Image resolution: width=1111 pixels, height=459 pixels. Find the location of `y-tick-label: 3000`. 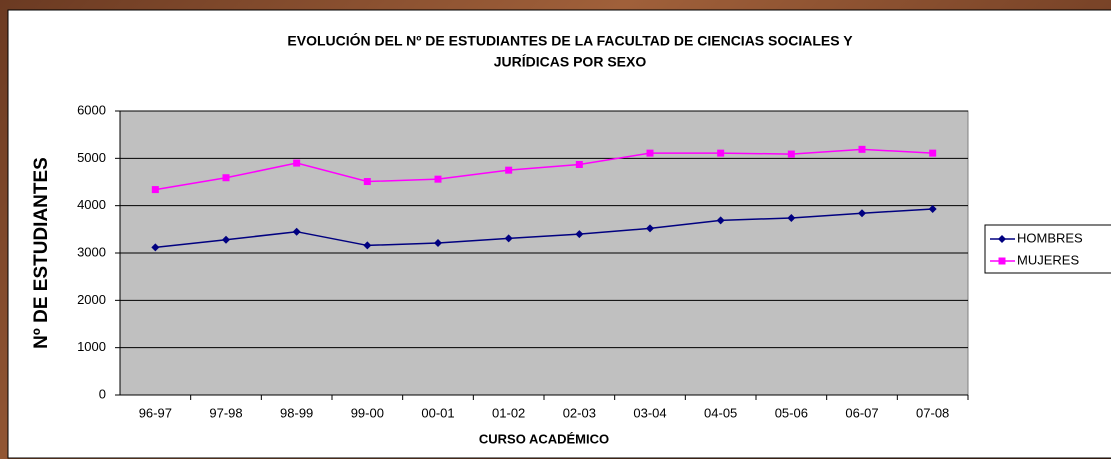

y-tick-label: 3000 is located at coordinates (91, 251).